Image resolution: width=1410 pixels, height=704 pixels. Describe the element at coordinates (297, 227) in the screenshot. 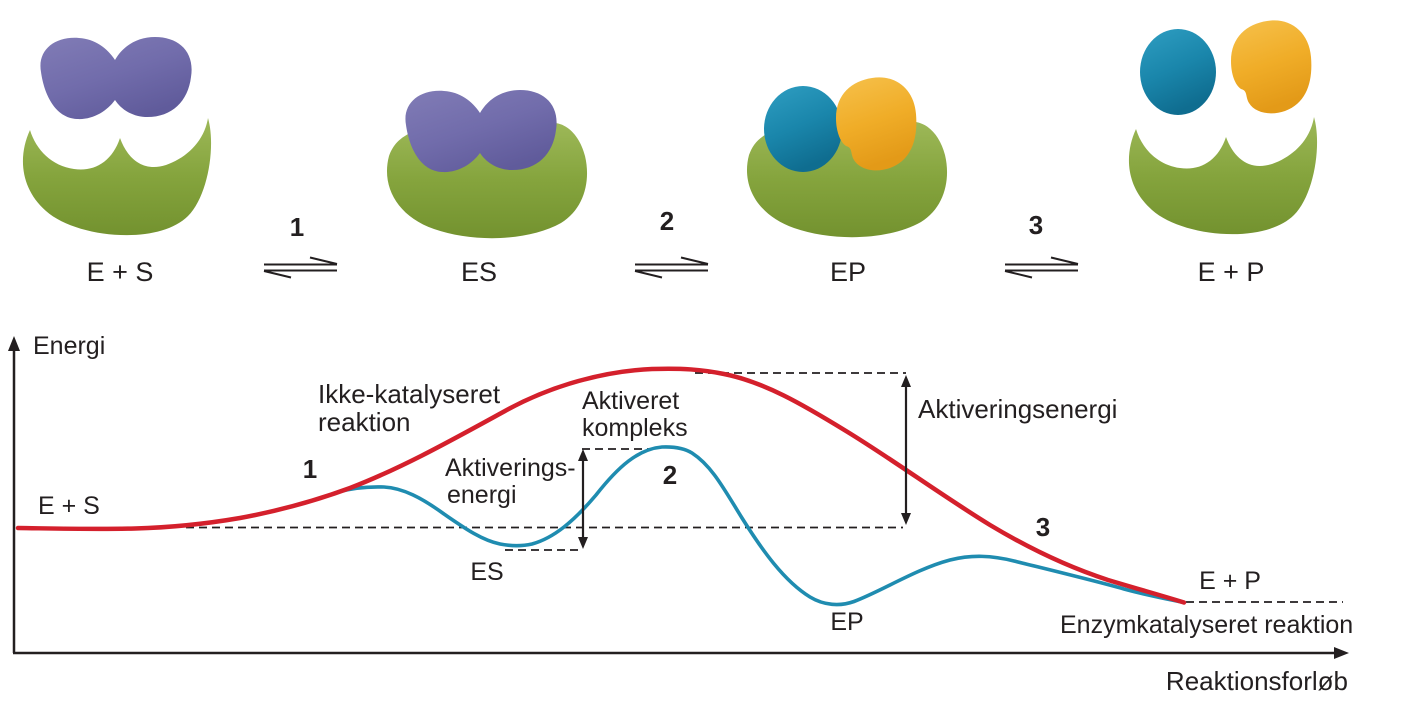

I see `step-number-1: 1` at that location.